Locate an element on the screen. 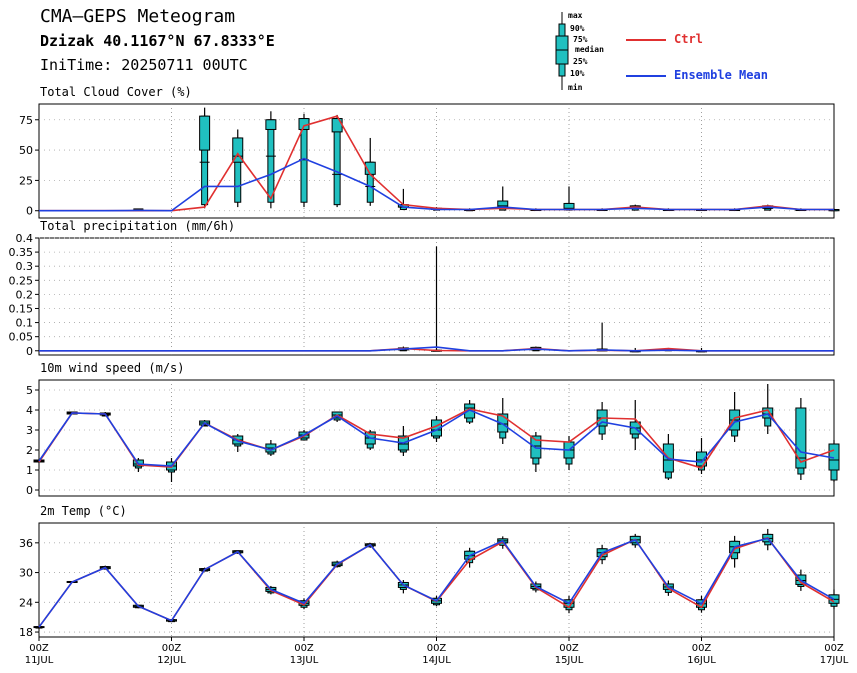 Image resolution: width=857 pixels, height=673 pixels. panel-title: Total Cloud Cover (%) is located at coordinates (116, 92).